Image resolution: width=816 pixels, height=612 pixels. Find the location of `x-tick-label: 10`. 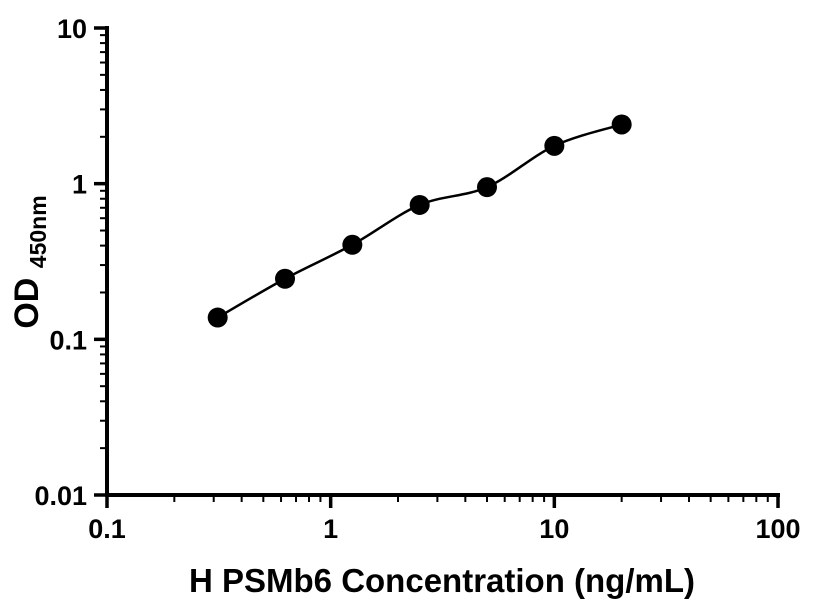

x-tick-label: 10 is located at coordinates (554, 529).